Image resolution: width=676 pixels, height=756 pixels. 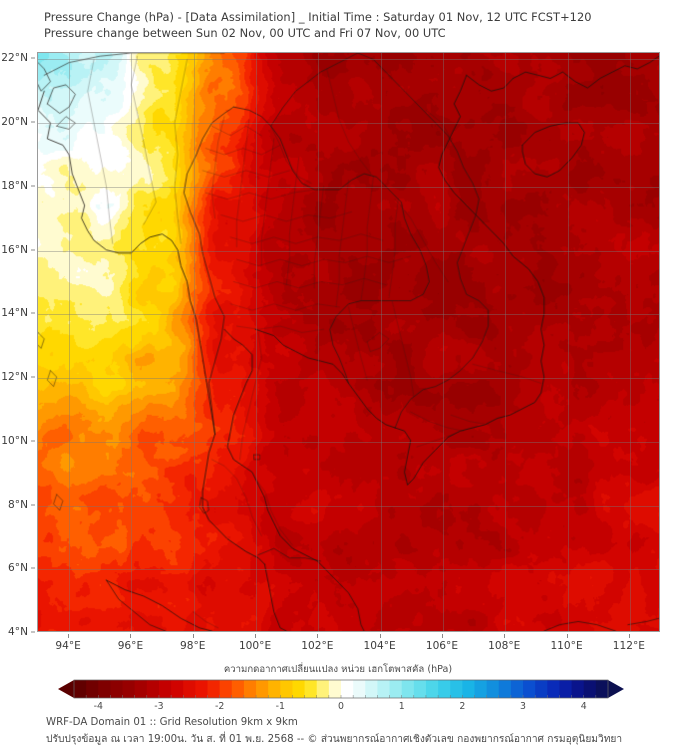 I want to click on y-axis-tick-label: 6°N, so click(x=18, y=568).